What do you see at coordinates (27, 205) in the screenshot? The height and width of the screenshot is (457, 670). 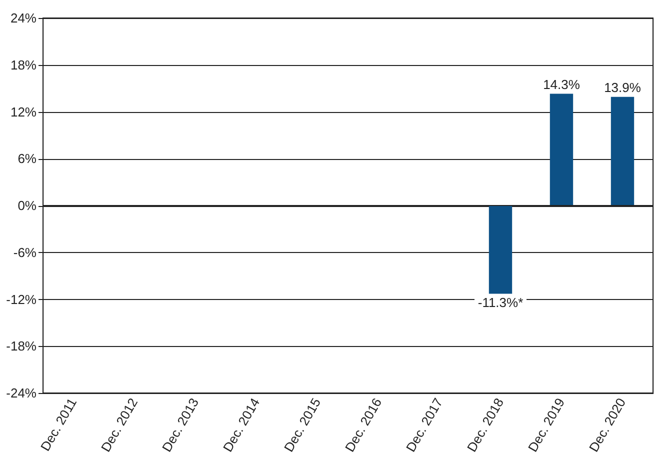 I see `y-tick-label: 0%` at bounding box center [27, 205].